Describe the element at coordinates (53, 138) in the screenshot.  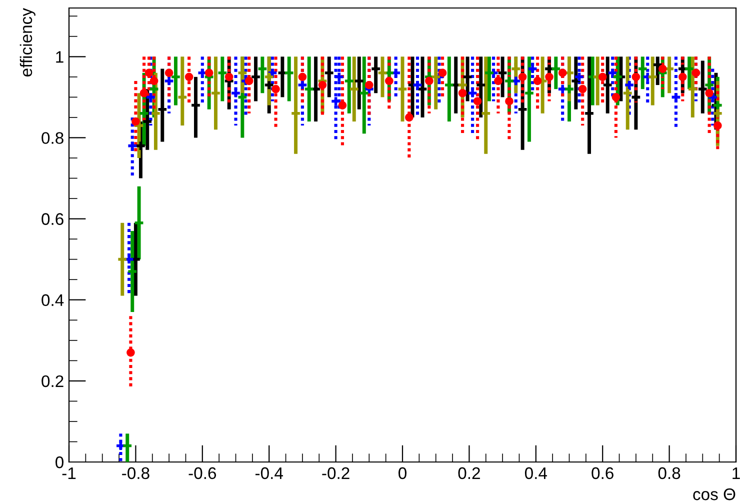
I see `y-tick-label: 0.8` at that location.